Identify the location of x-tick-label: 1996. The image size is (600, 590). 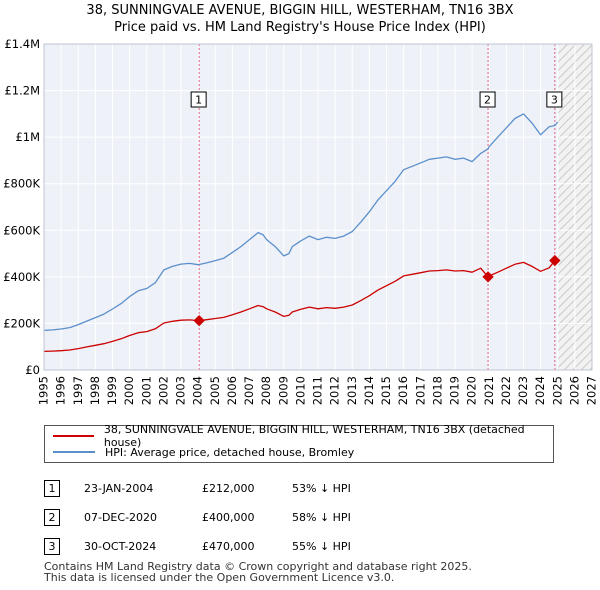
(61, 390).